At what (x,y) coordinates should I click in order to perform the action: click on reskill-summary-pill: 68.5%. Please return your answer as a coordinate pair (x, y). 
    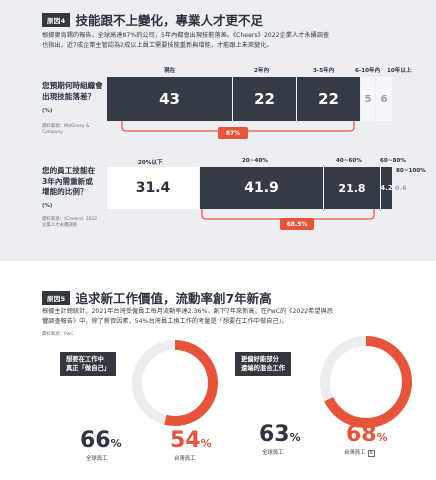
    Looking at the image, I should click on (297, 224).